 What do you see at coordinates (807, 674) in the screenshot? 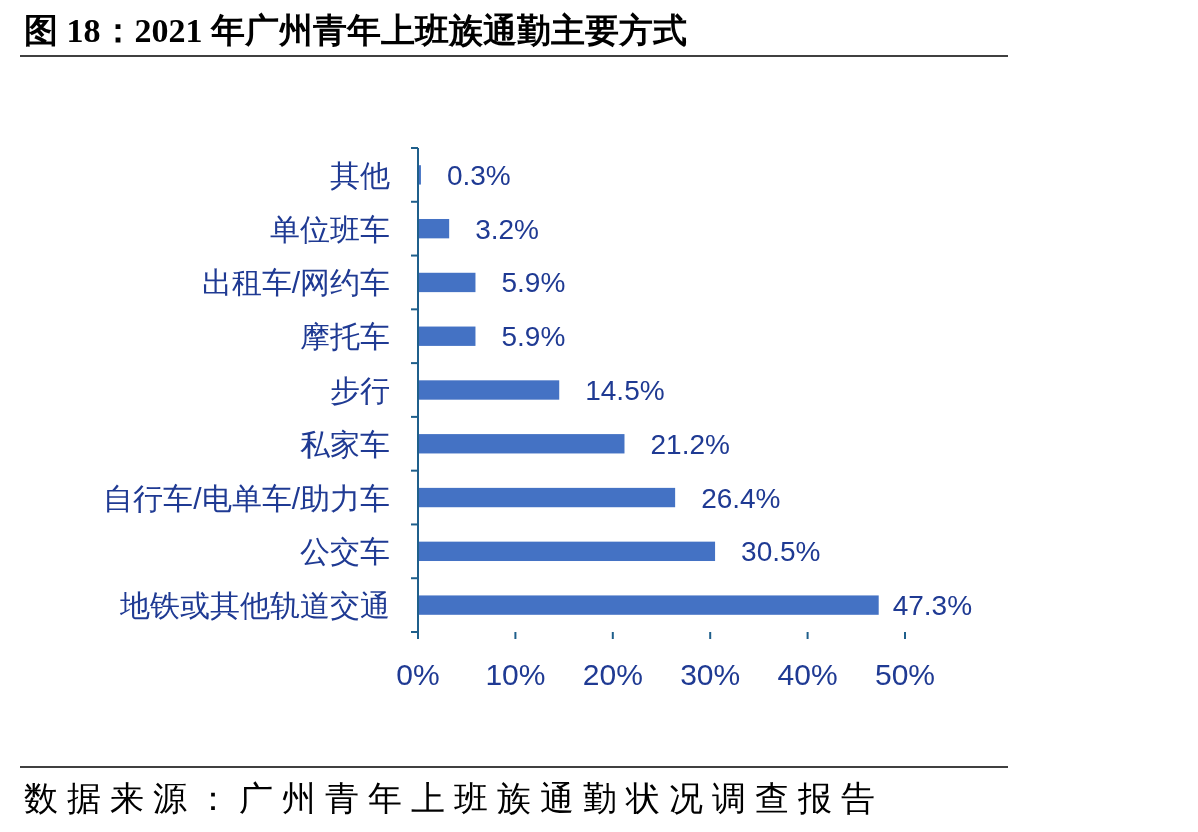
I see `x-tick-label: 40%` at bounding box center [807, 674].